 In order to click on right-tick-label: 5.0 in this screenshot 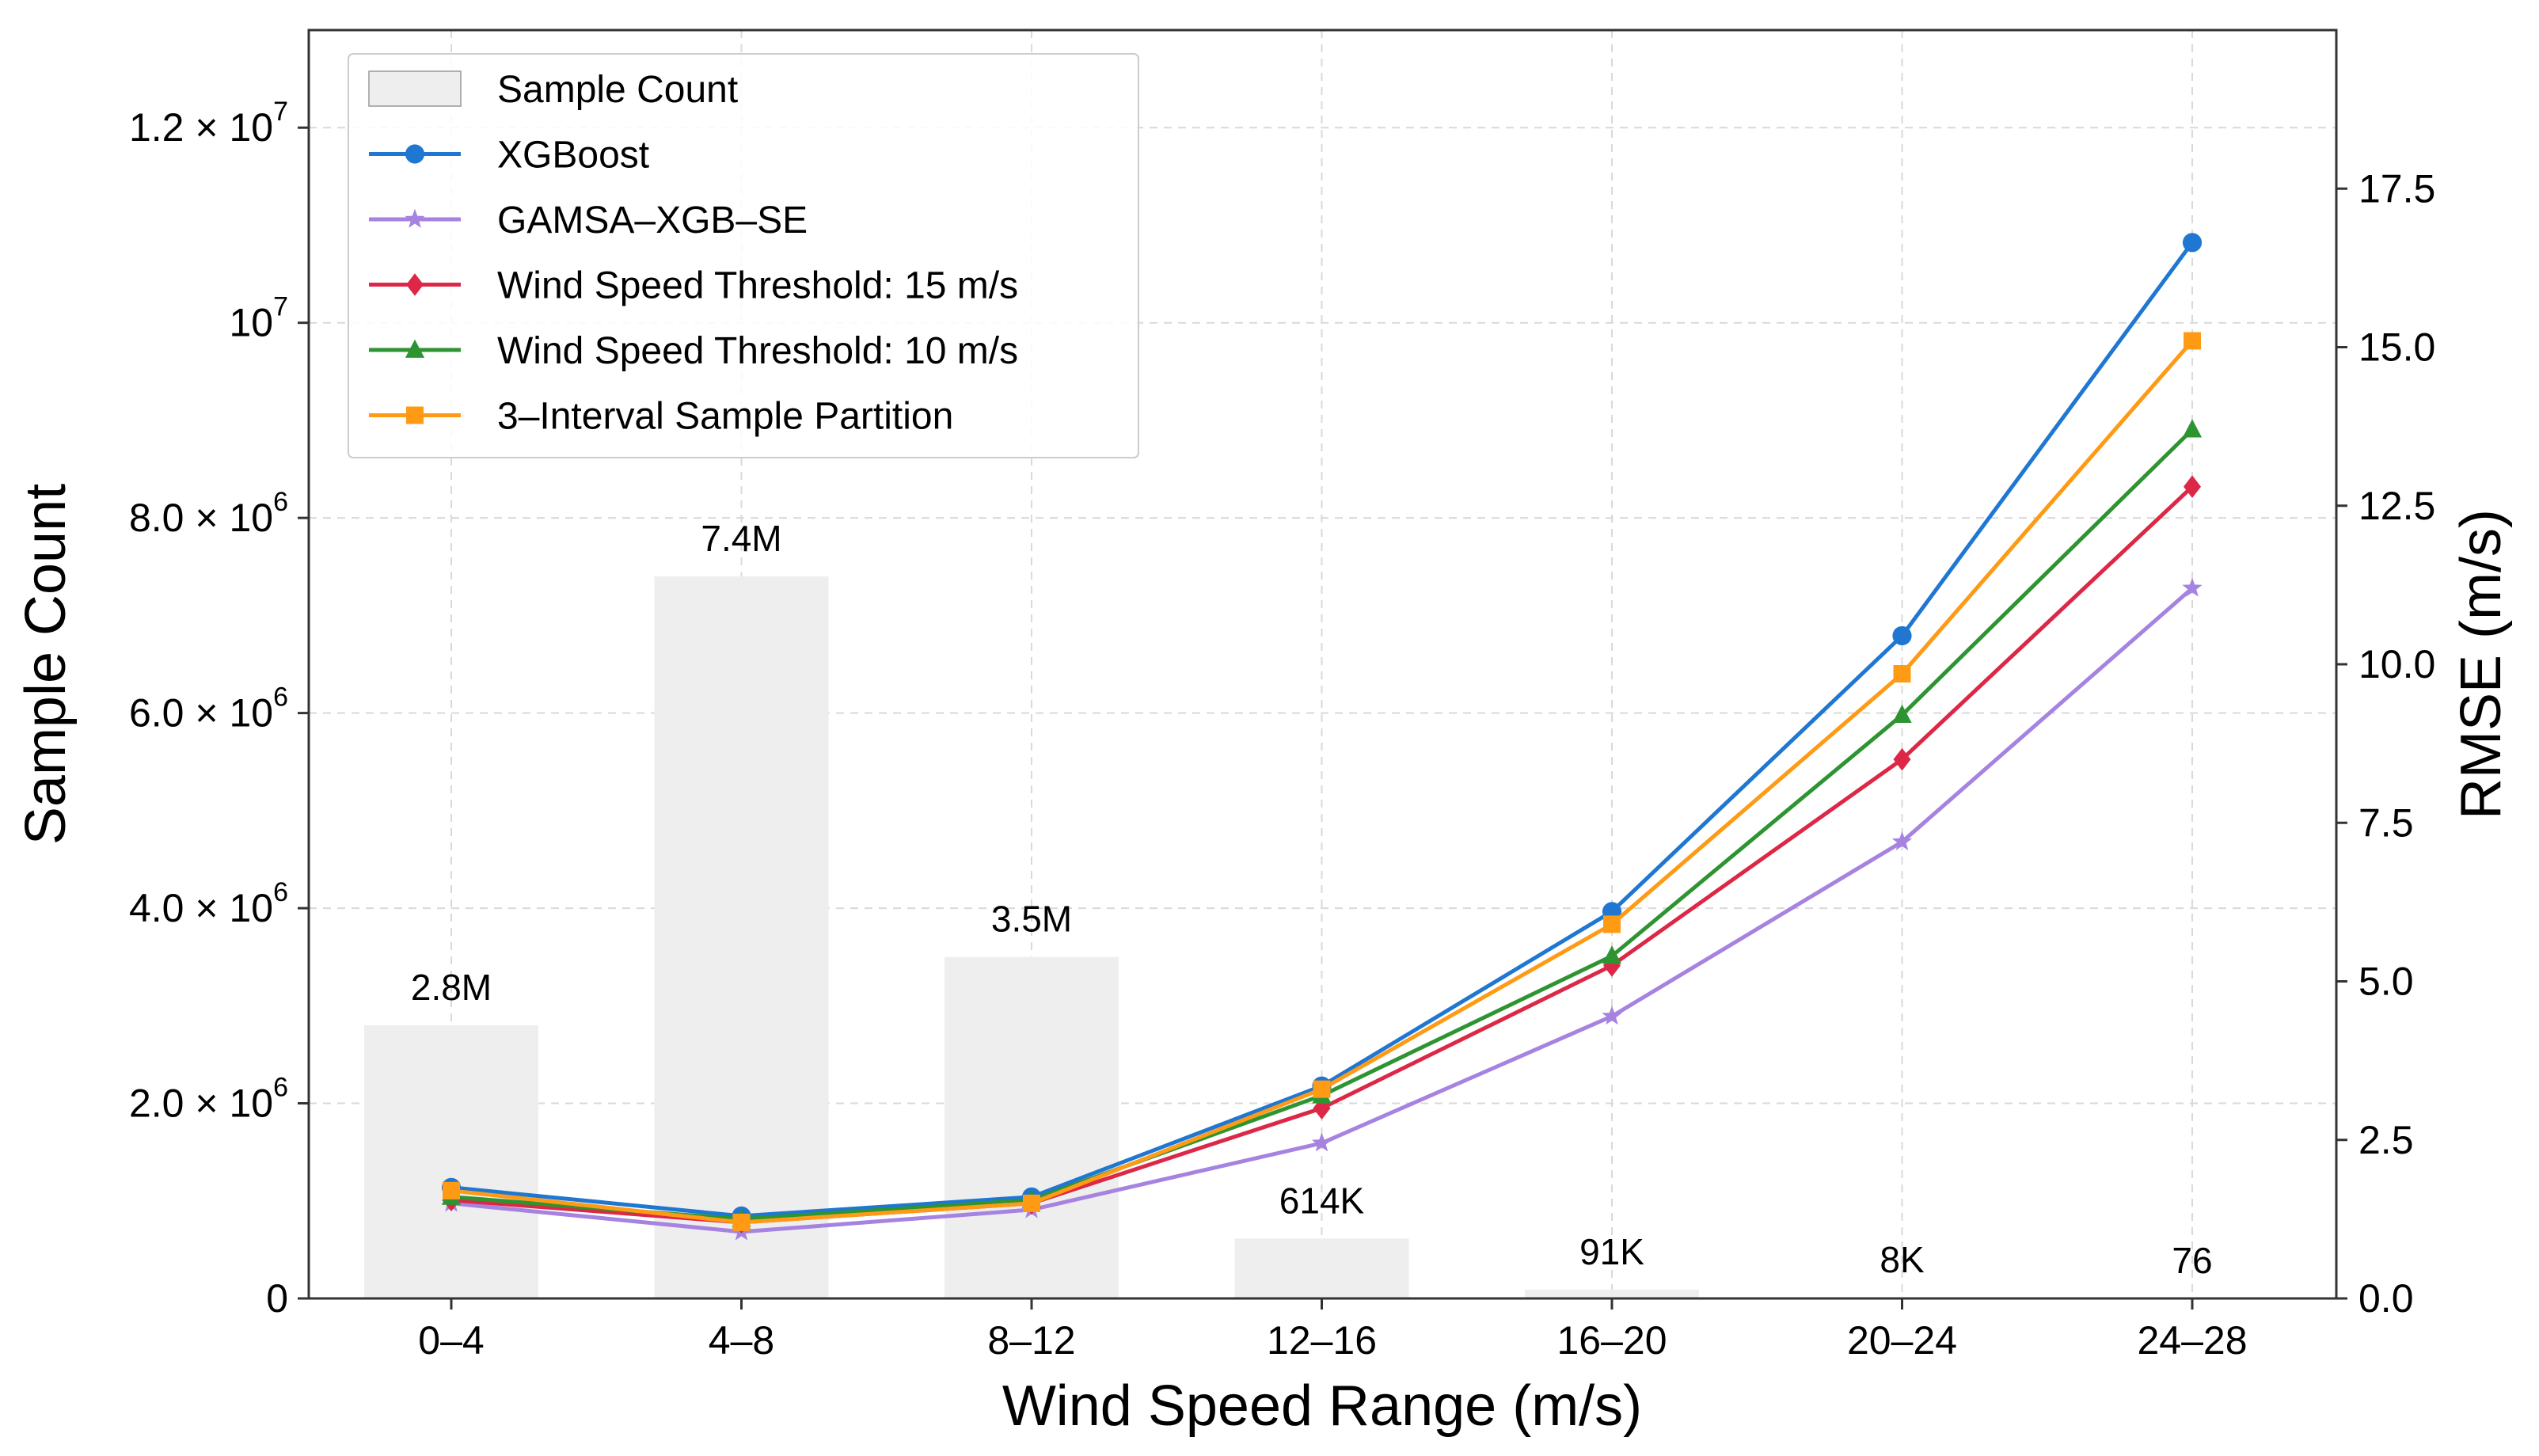, I will do `click(2386, 982)`.